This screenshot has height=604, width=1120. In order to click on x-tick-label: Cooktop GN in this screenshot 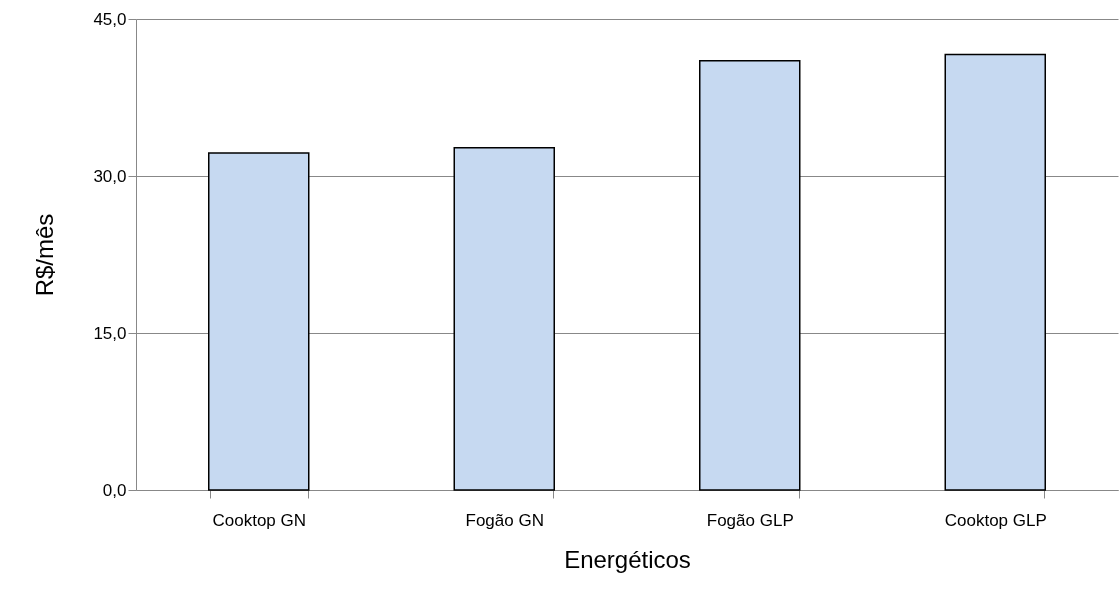, I will do `click(259, 520)`.